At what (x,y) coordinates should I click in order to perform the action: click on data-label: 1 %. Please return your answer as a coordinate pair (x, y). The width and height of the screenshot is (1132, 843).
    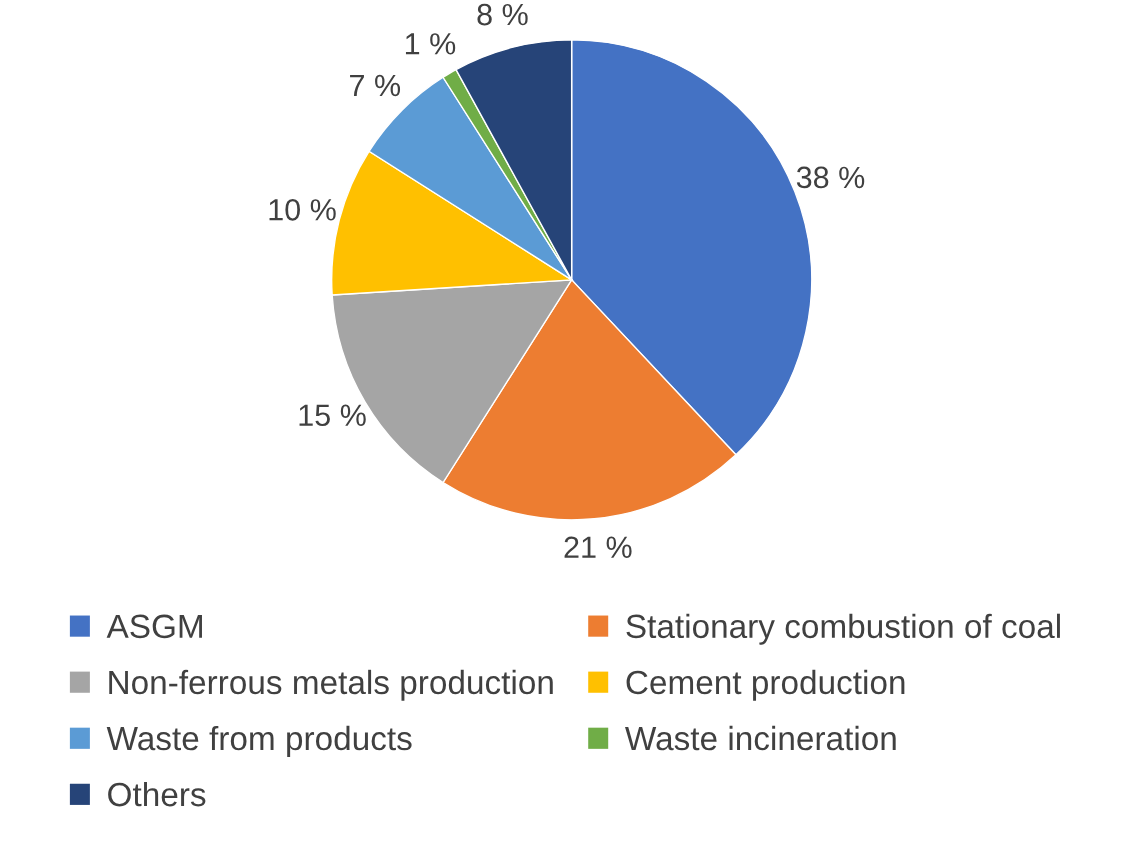
    Looking at the image, I should click on (430, 44).